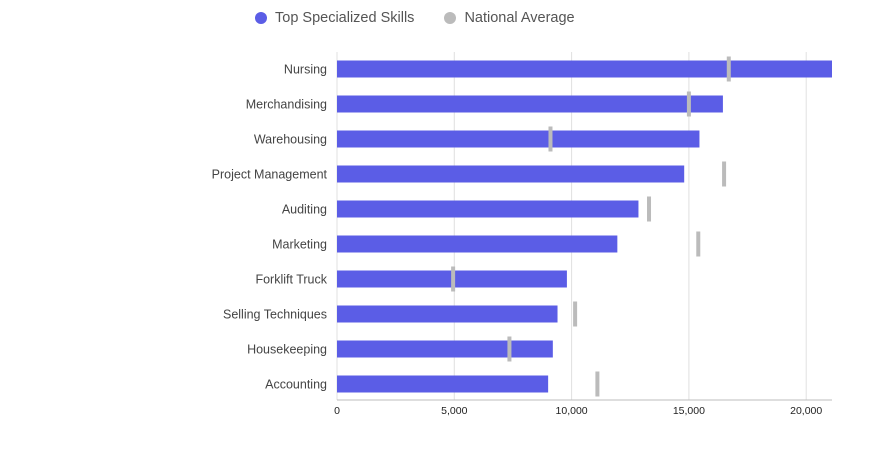 This screenshot has width=874, height=451. I want to click on chart-legend: Top Specialized Skills National Average, so click(430, 18).